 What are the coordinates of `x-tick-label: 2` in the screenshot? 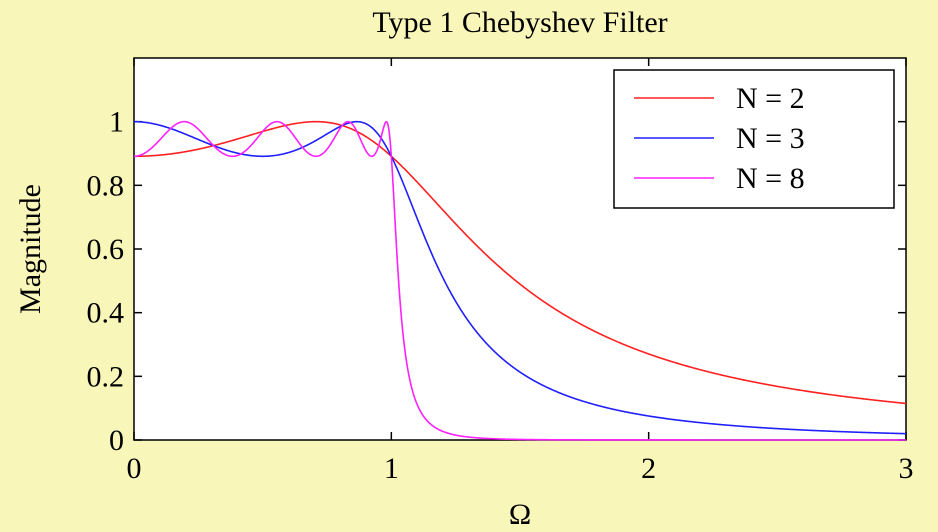 It's located at (648, 468).